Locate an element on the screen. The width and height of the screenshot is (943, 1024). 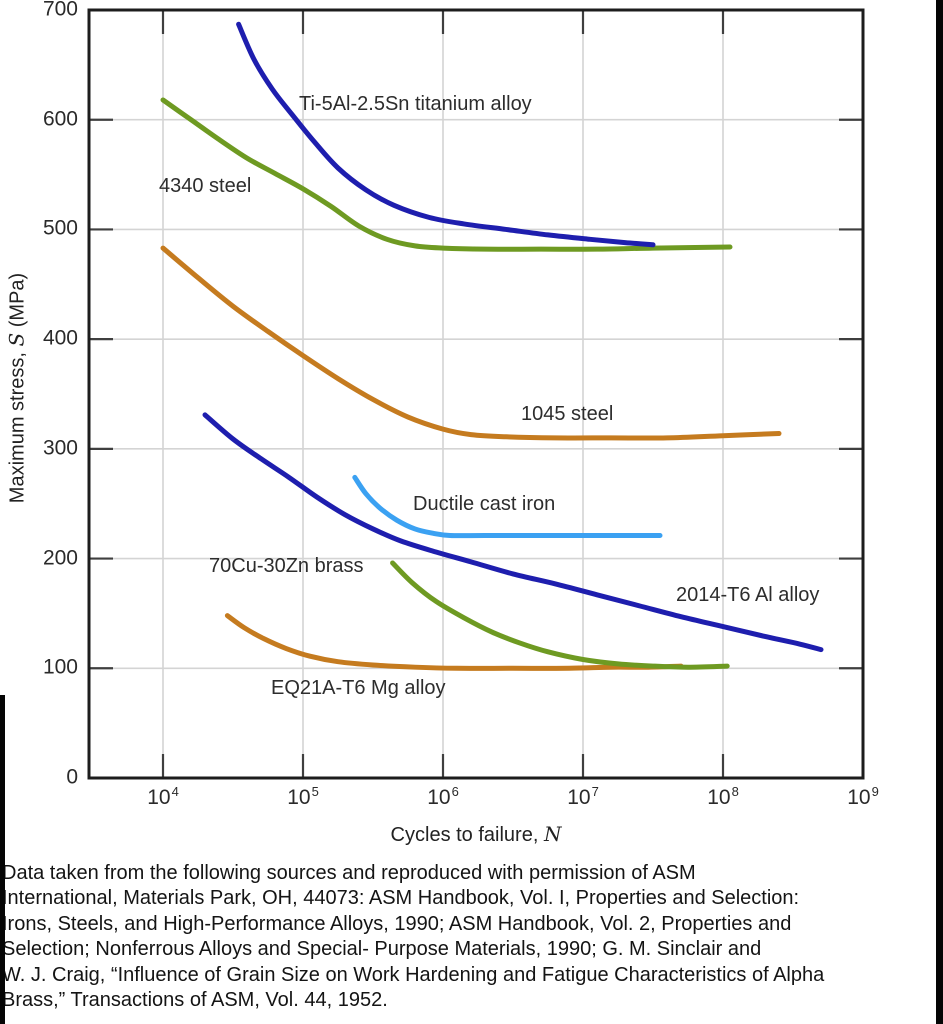
right-scan-edge-artifact is located at coordinates (939, 512).